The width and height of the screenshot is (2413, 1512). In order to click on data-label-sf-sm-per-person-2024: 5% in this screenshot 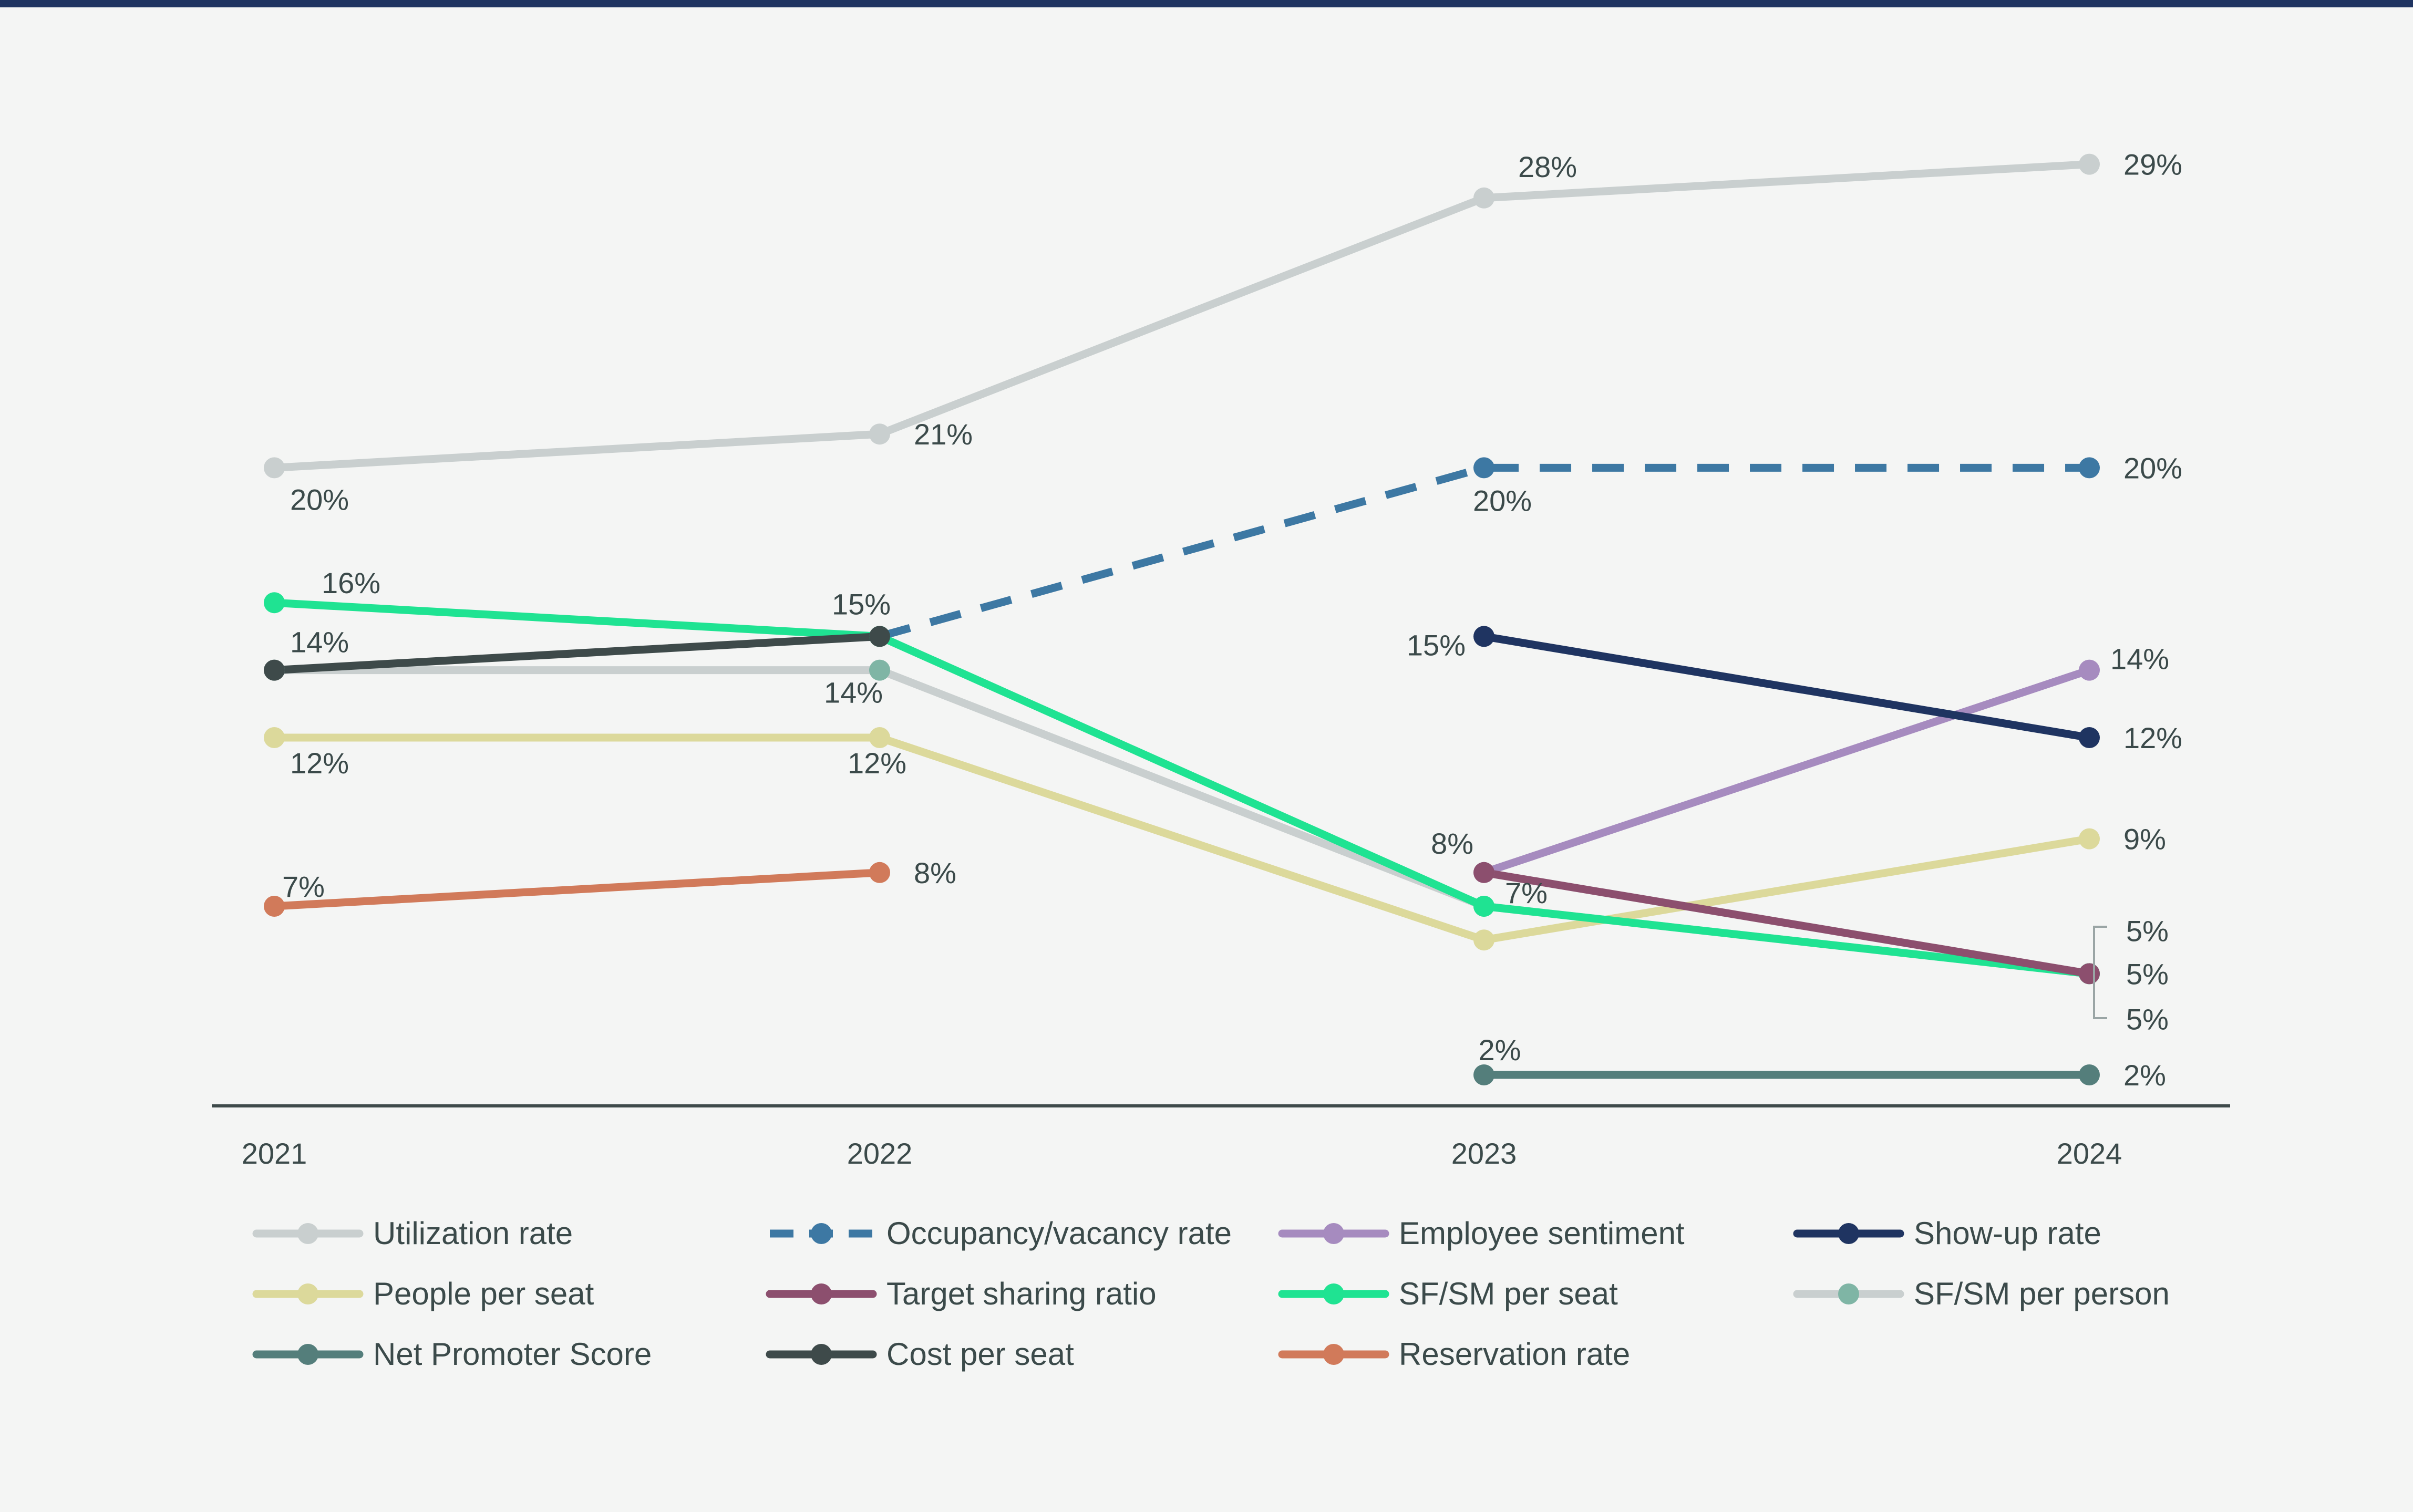, I will do `click(2147, 1018)`.